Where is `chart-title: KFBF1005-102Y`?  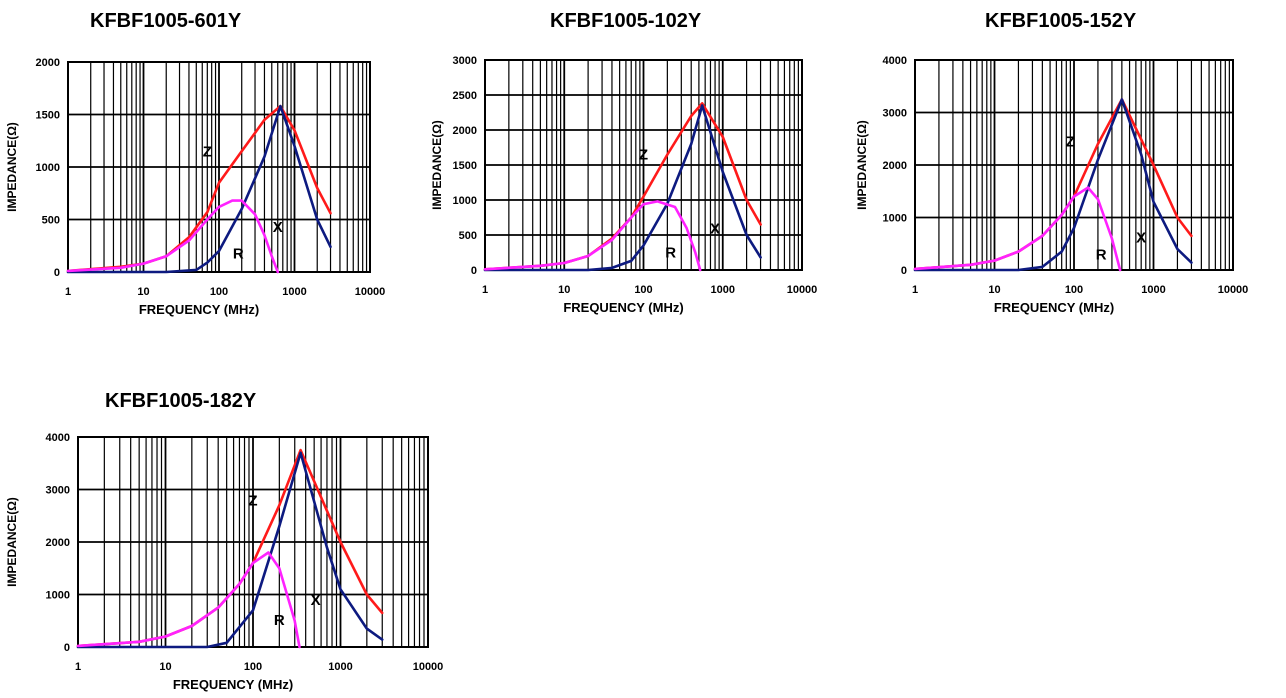 chart-title: KFBF1005-102Y is located at coordinates (626, 21).